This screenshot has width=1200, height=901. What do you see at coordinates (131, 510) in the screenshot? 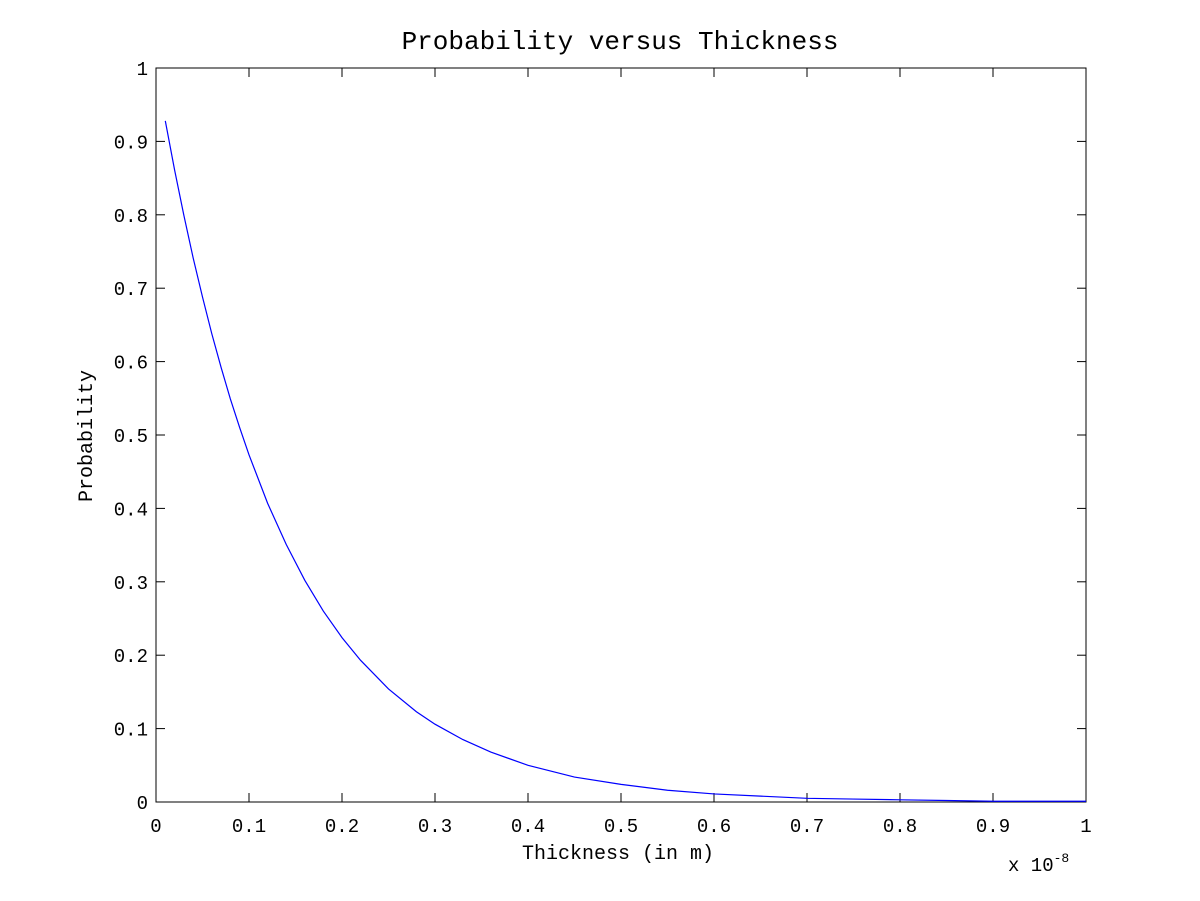
I see `y-tick-label: 0.4` at bounding box center [131, 510].